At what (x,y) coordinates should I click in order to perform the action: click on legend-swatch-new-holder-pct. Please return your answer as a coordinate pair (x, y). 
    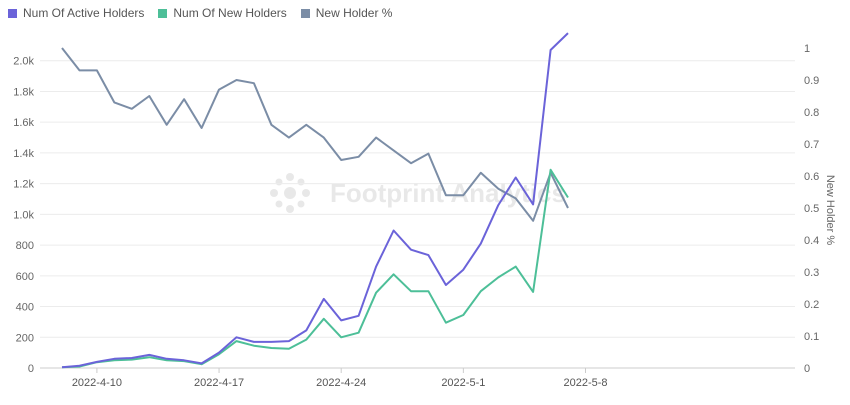
    Looking at the image, I should click on (305, 13).